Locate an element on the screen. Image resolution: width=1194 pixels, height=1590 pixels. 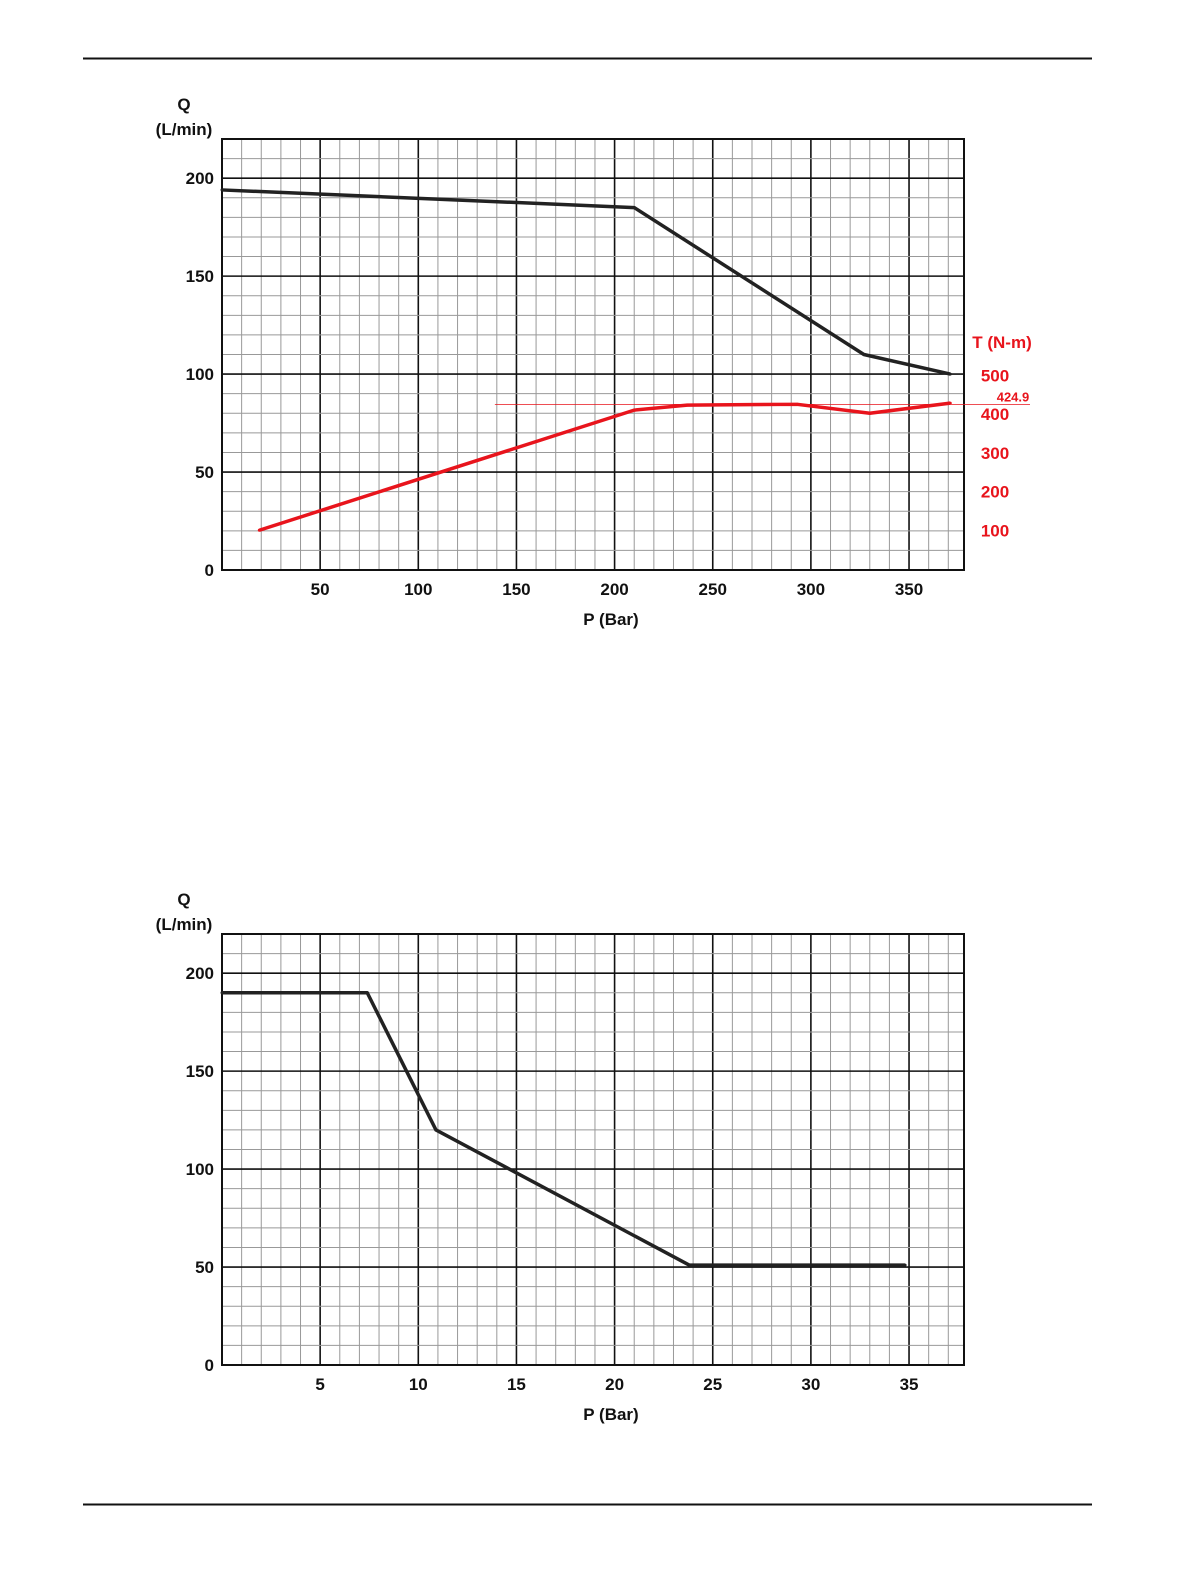
y2-tick-label: 300 is located at coordinates (995, 453).